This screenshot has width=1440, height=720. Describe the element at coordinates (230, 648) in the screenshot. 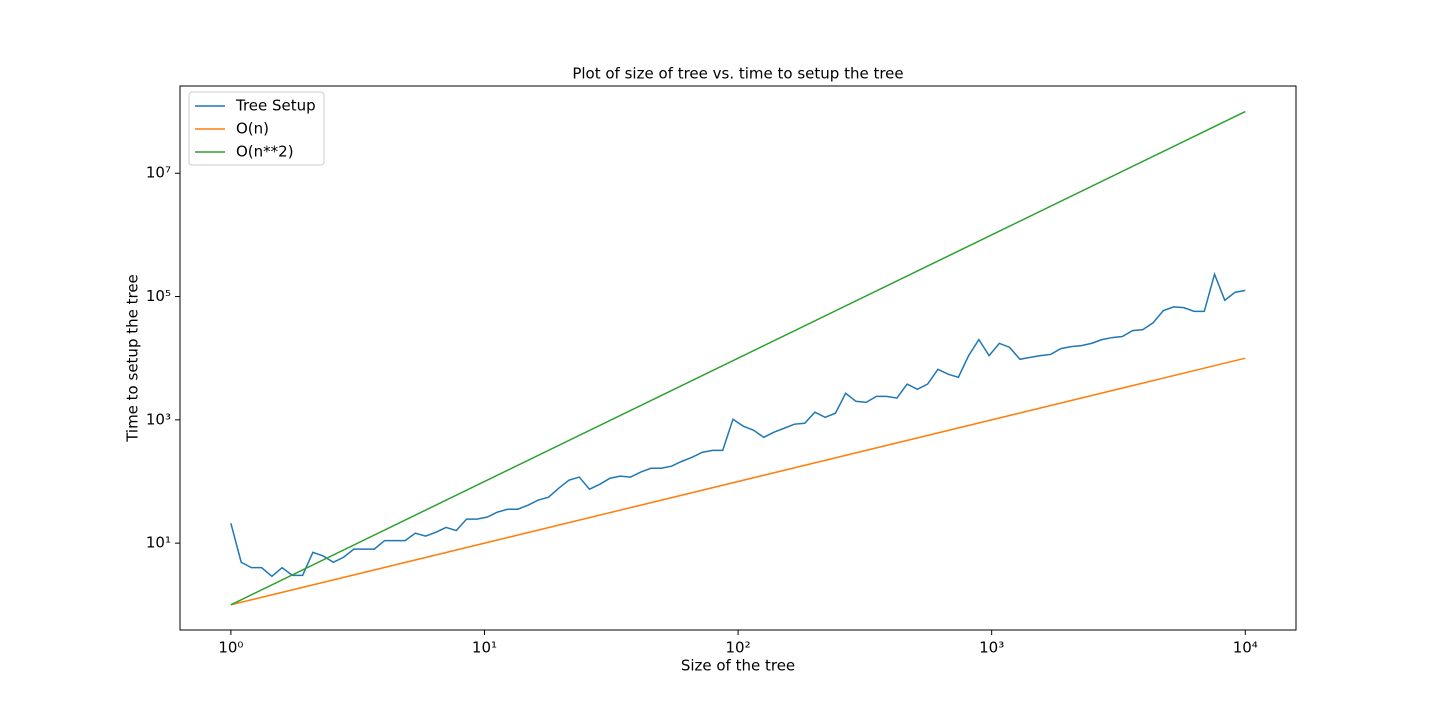

I see `x-tick-label: 10⁰` at that location.